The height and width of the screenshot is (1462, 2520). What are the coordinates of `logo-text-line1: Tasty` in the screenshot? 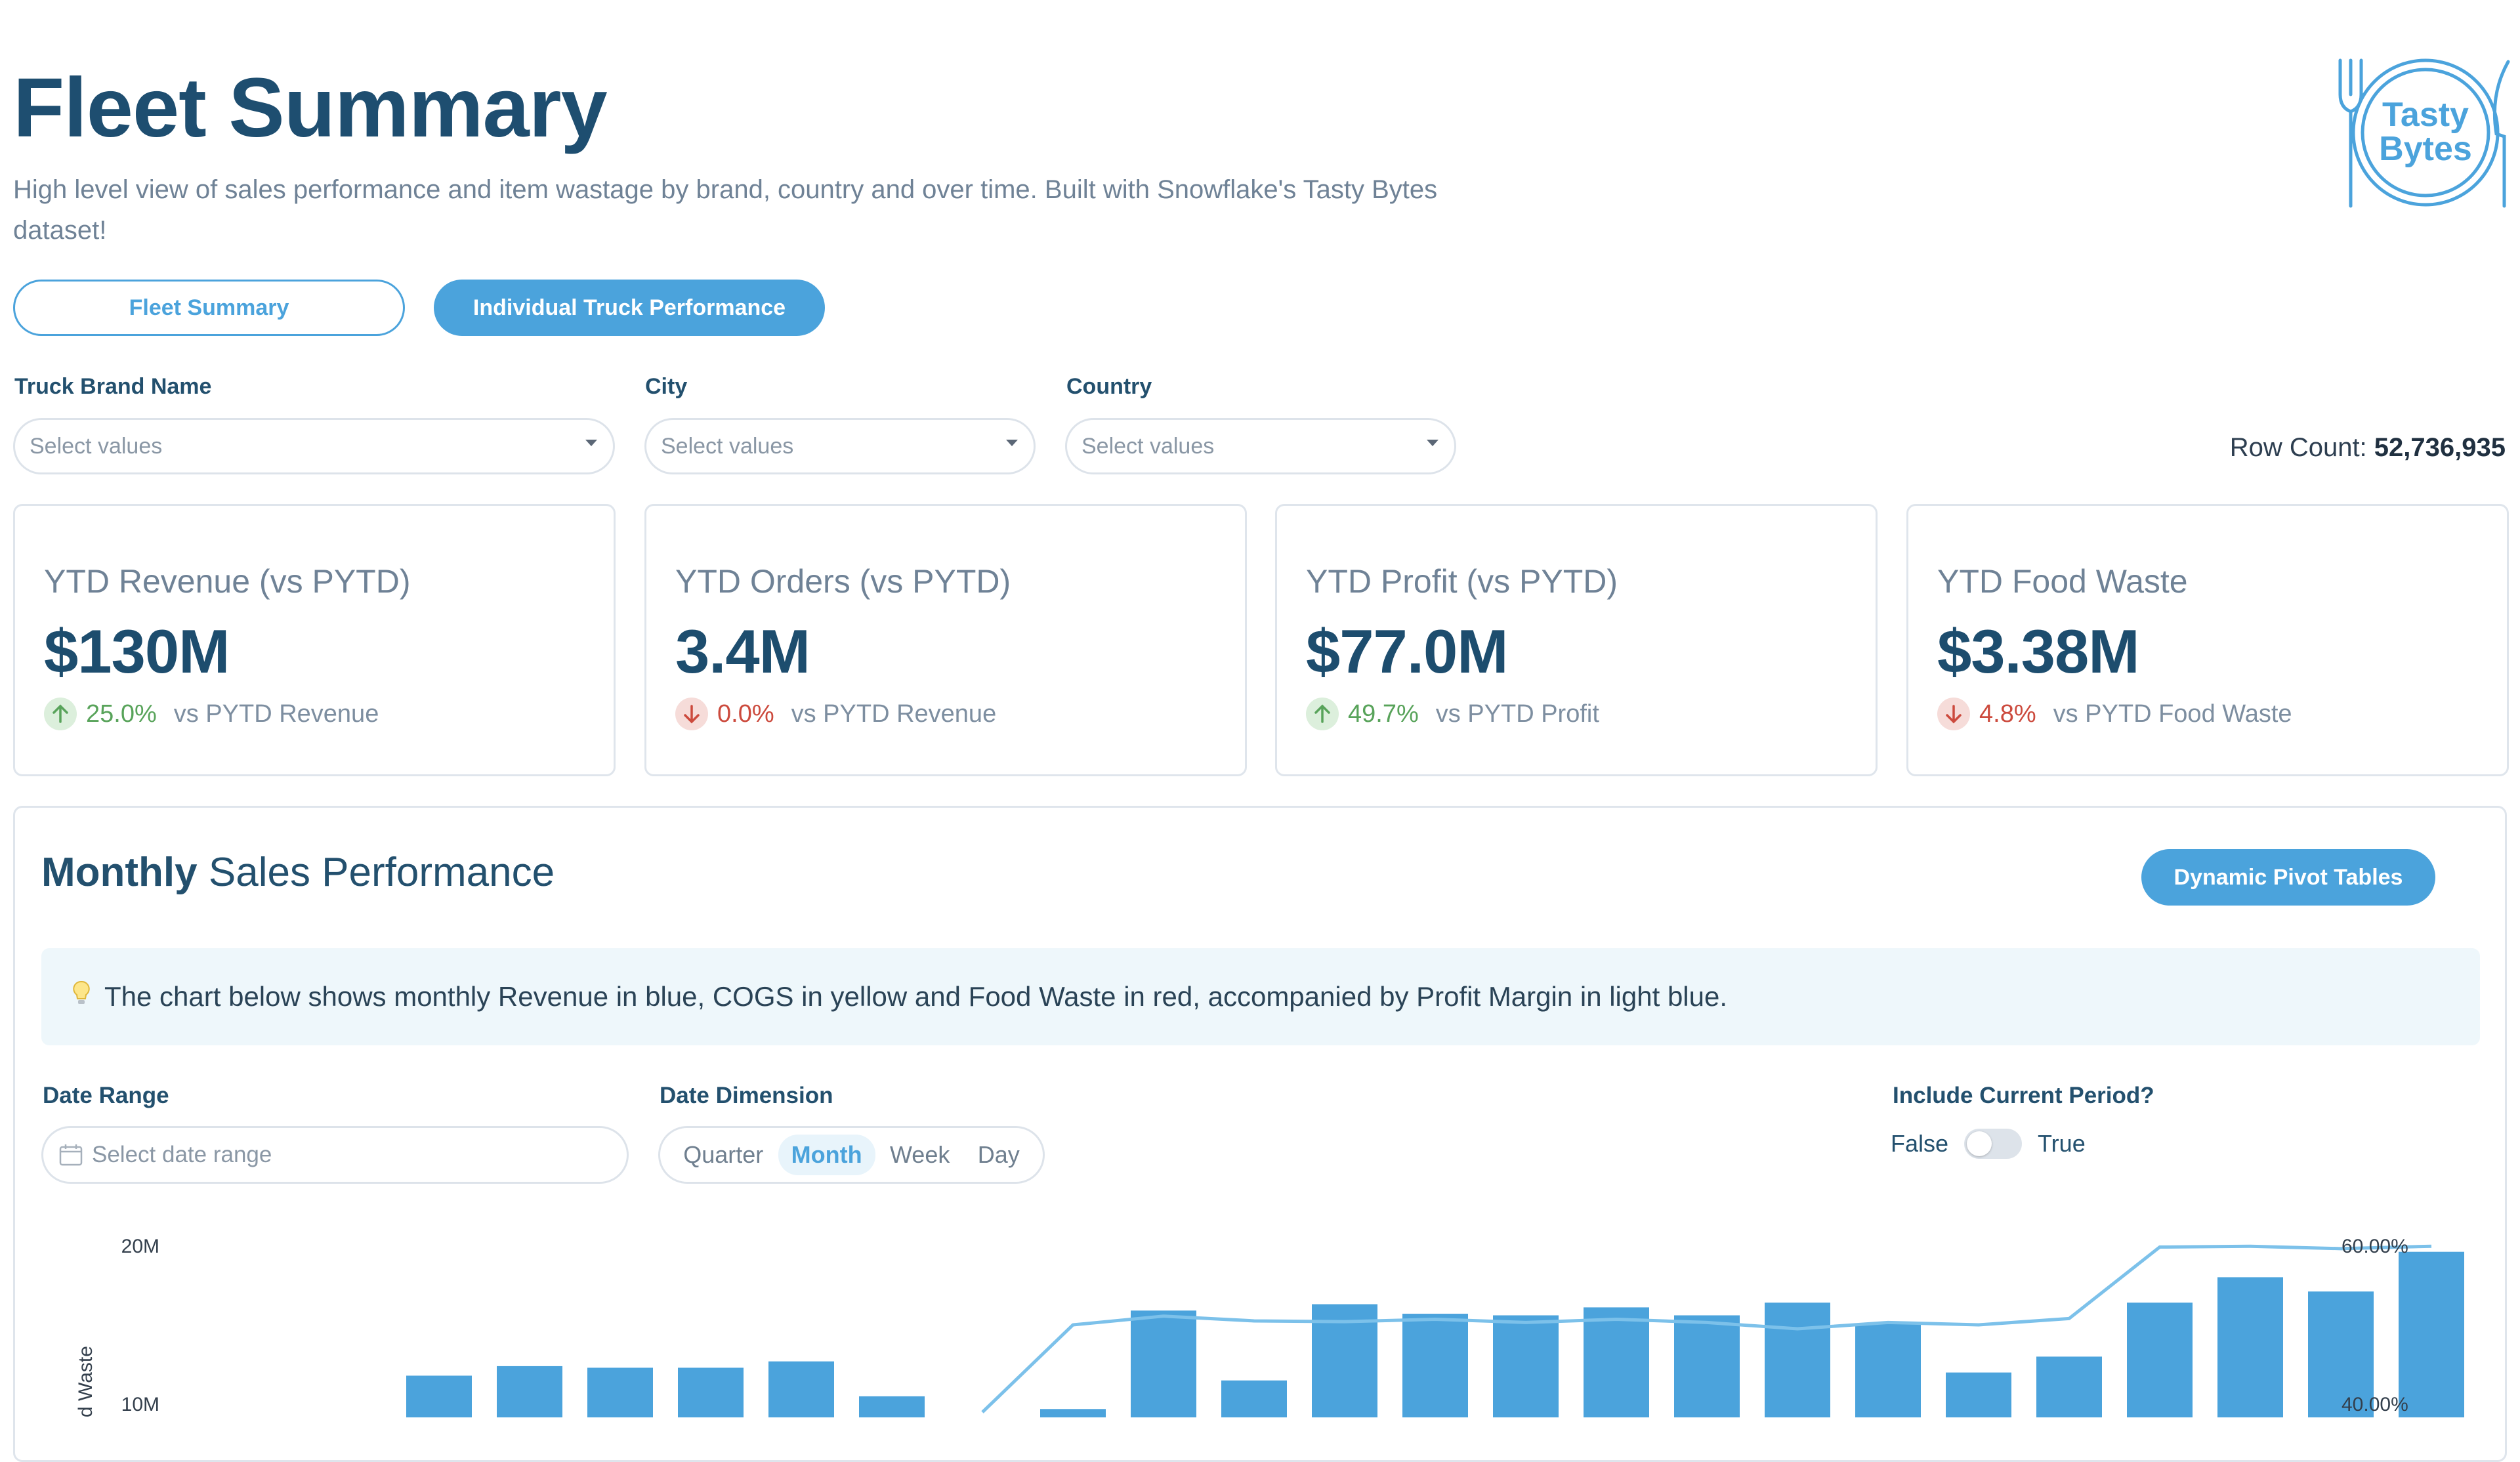 It's located at (2425, 115).